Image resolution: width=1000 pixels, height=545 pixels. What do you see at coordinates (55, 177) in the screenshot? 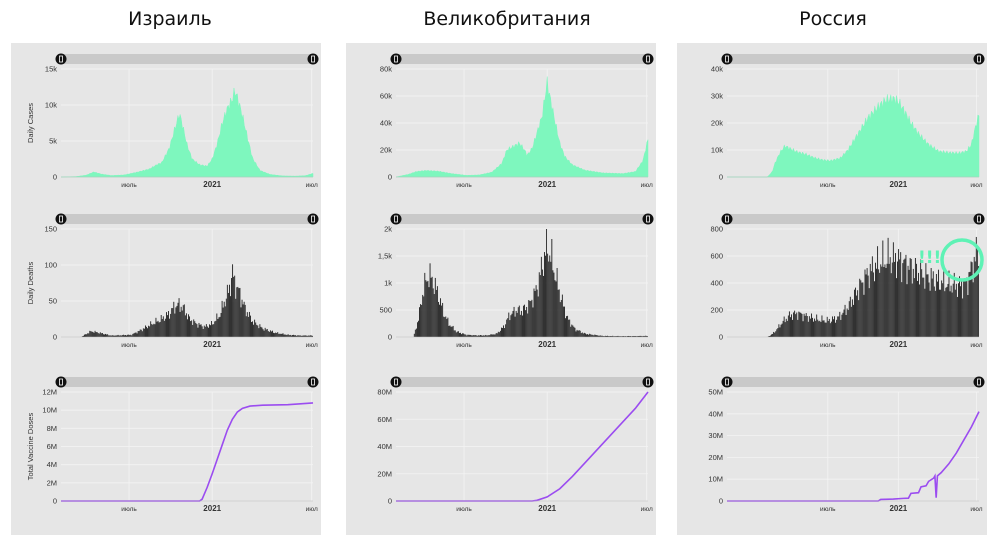
I see `y-tick-label: 0` at bounding box center [55, 177].